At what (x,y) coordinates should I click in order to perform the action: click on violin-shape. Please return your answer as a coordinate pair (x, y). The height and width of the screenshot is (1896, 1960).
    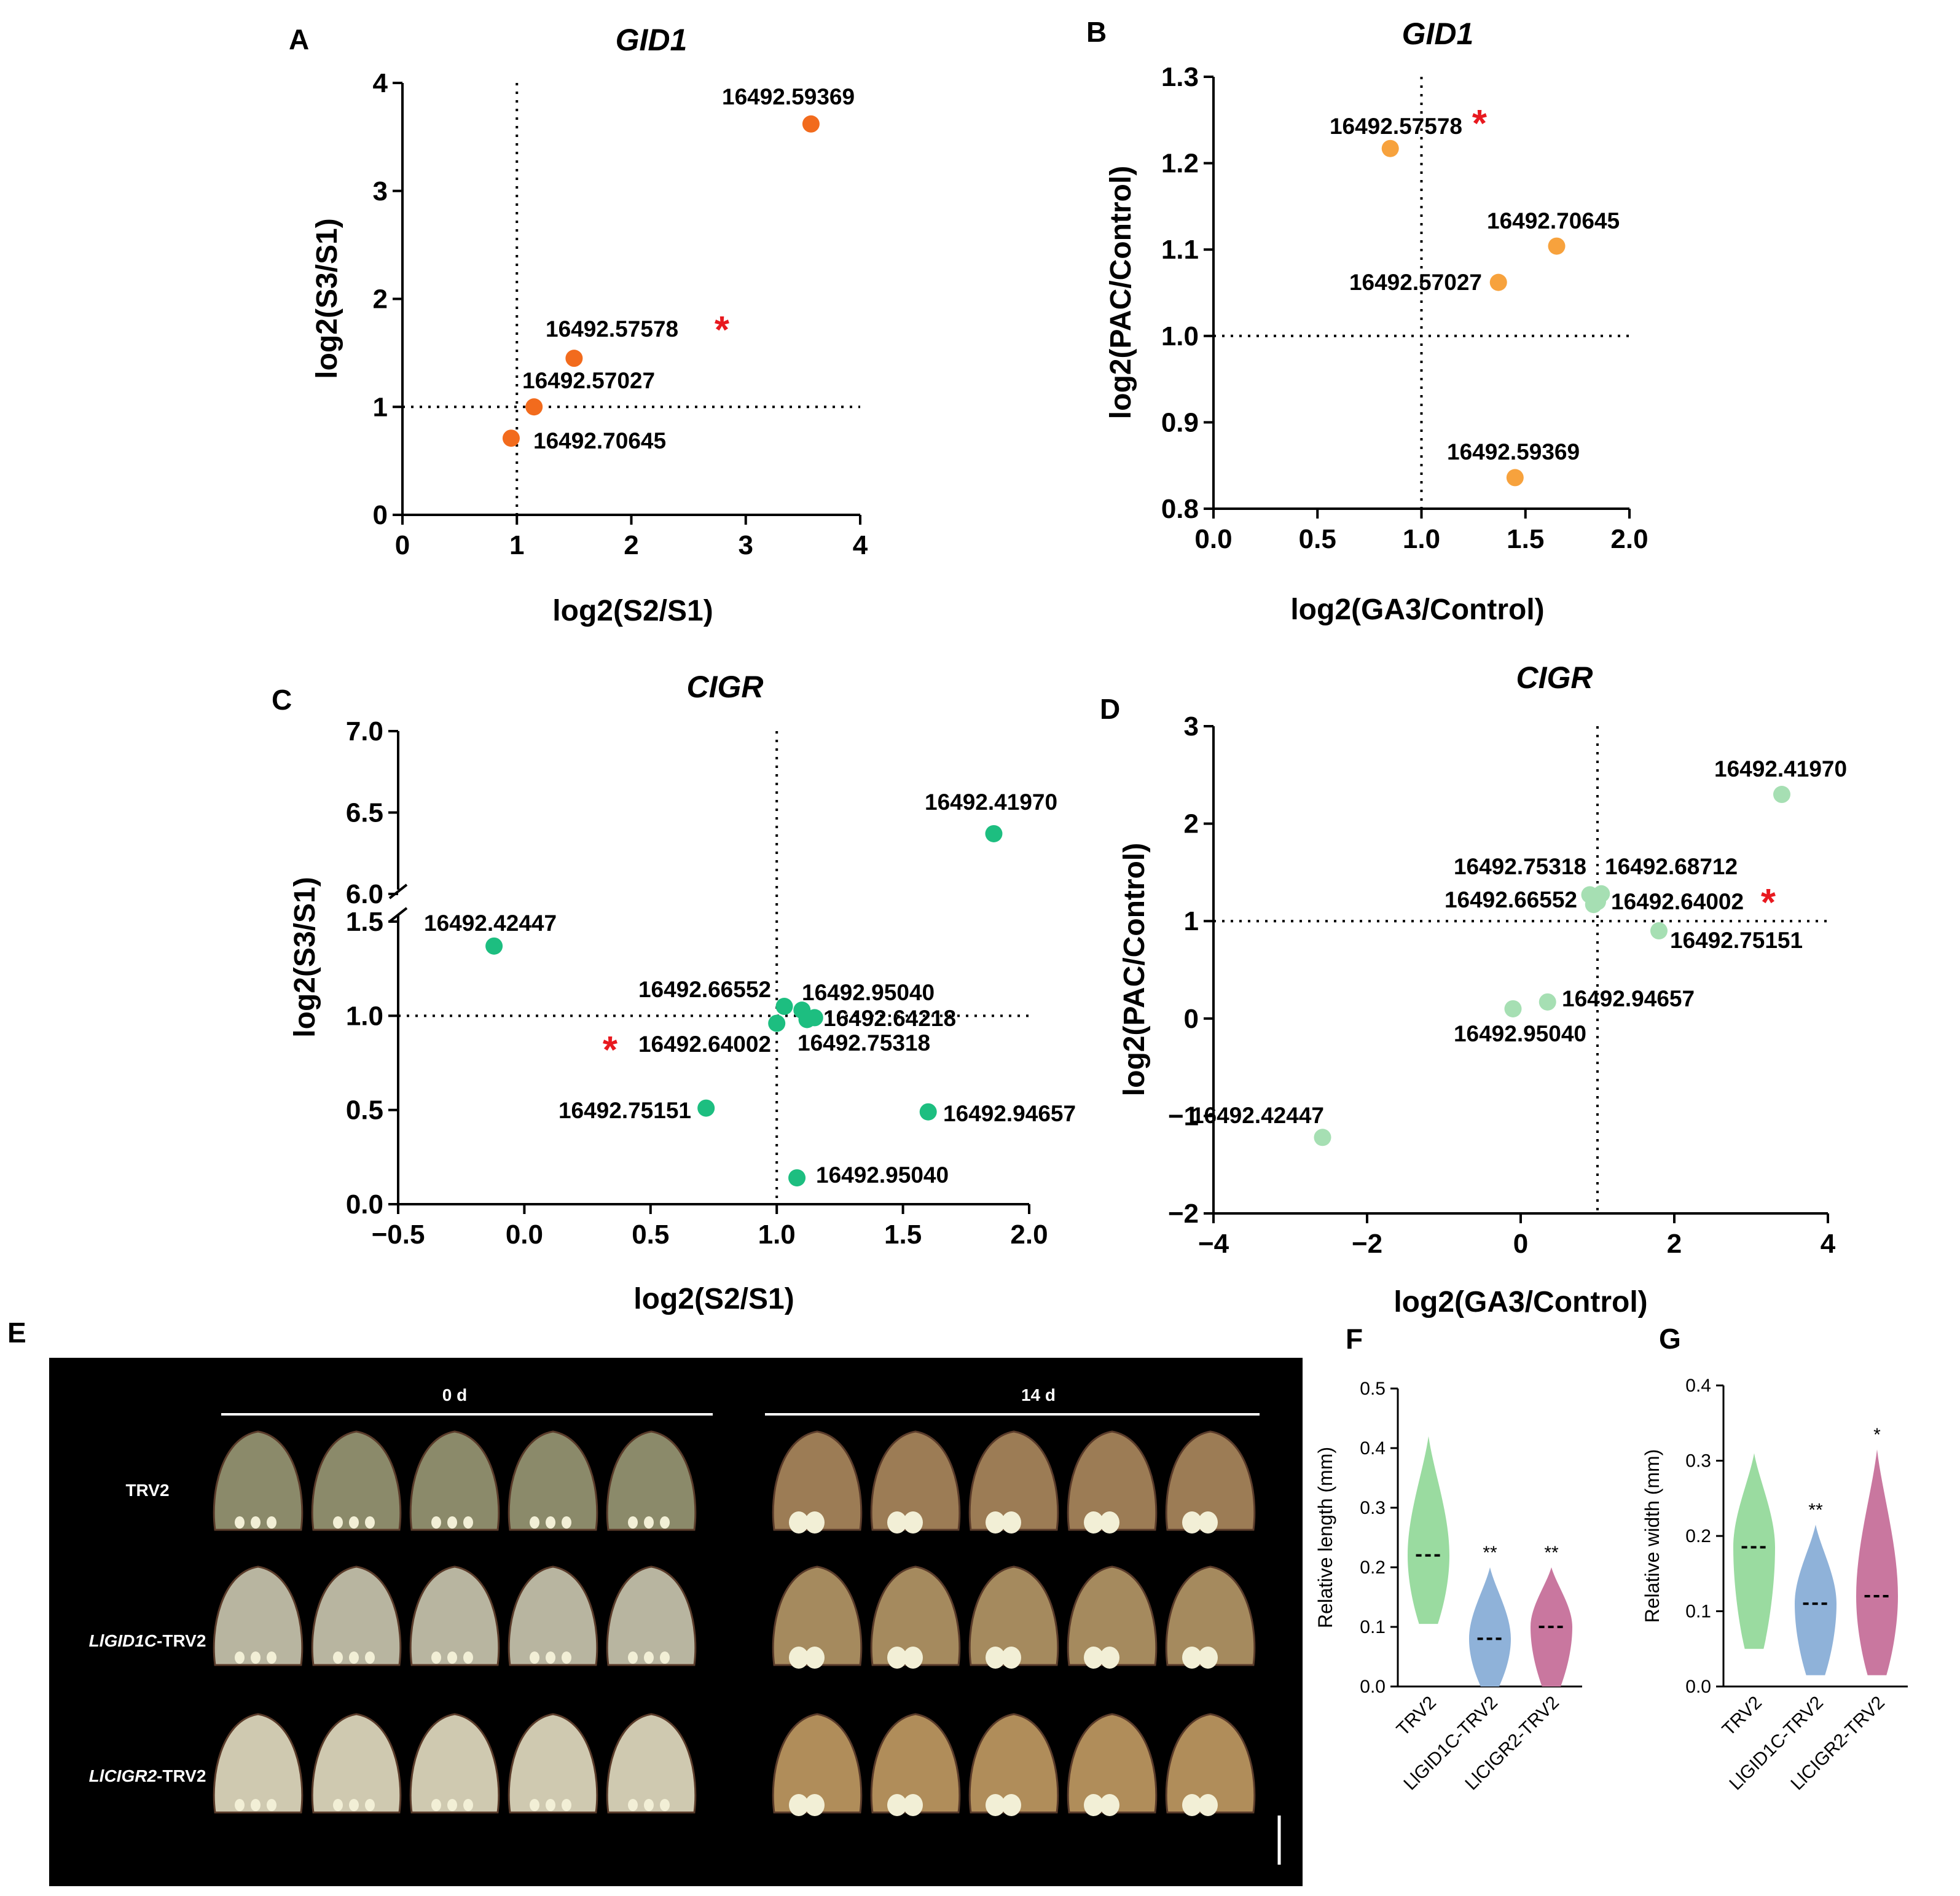
    Looking at the image, I should click on (1754, 1551).